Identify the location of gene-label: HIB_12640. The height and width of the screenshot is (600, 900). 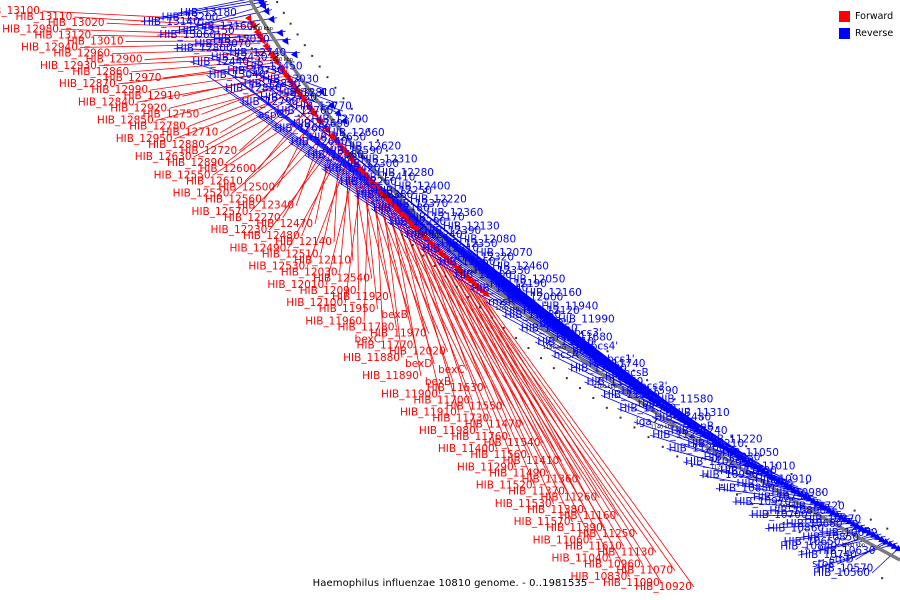
(319, 142).